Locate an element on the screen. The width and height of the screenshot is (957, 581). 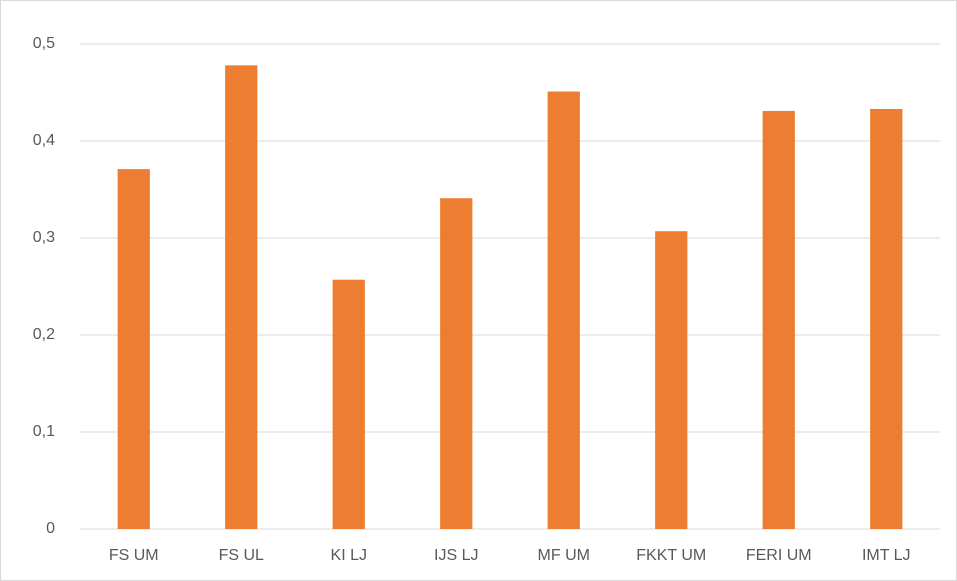
y-tick-label: 0,2 is located at coordinates (44, 334).